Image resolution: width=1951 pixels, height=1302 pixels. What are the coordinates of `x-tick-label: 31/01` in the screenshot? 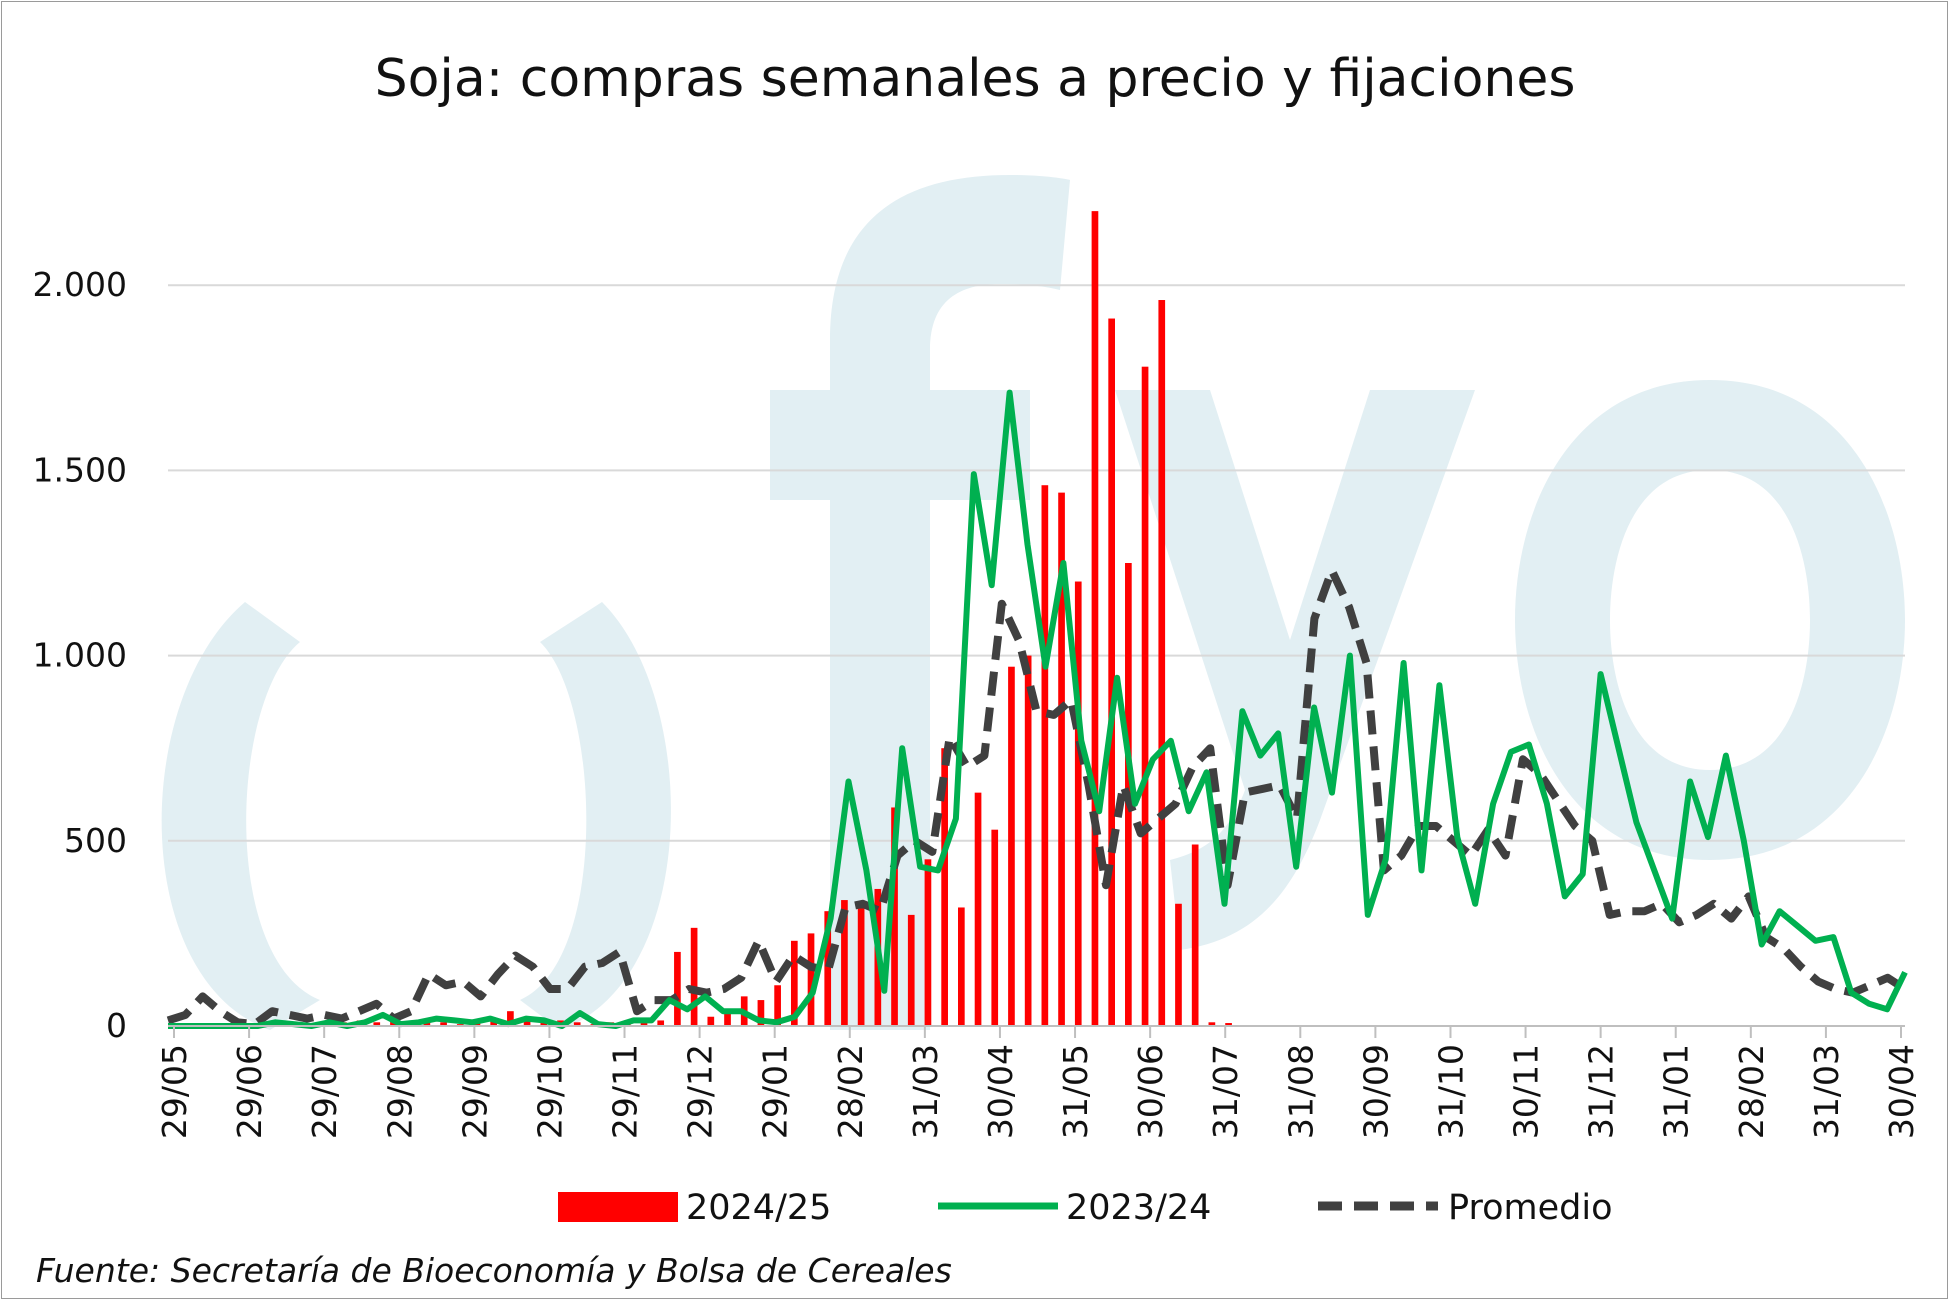 It's located at (1676, 1091).